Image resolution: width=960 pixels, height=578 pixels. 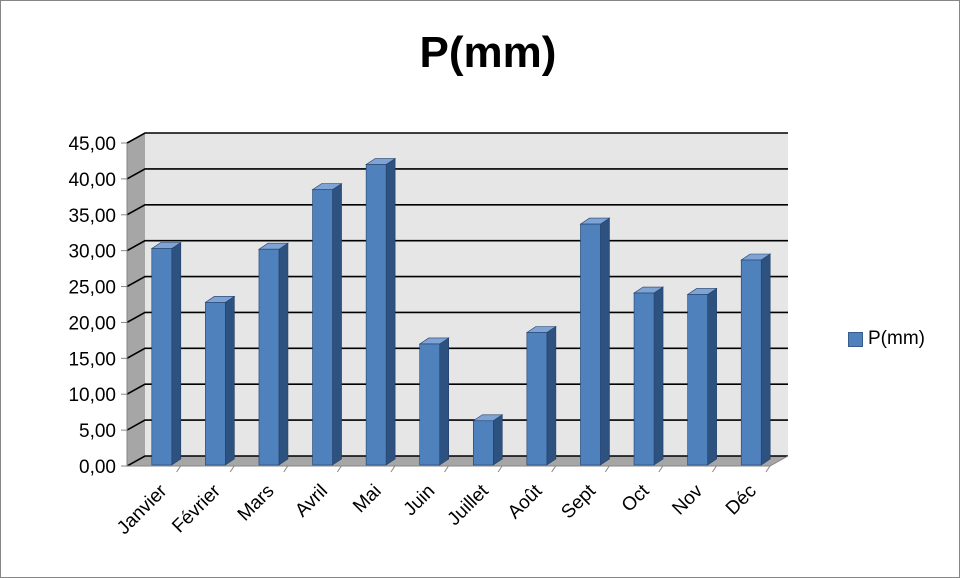 I want to click on y-tick-label: 5,00, so click(x=97, y=431).